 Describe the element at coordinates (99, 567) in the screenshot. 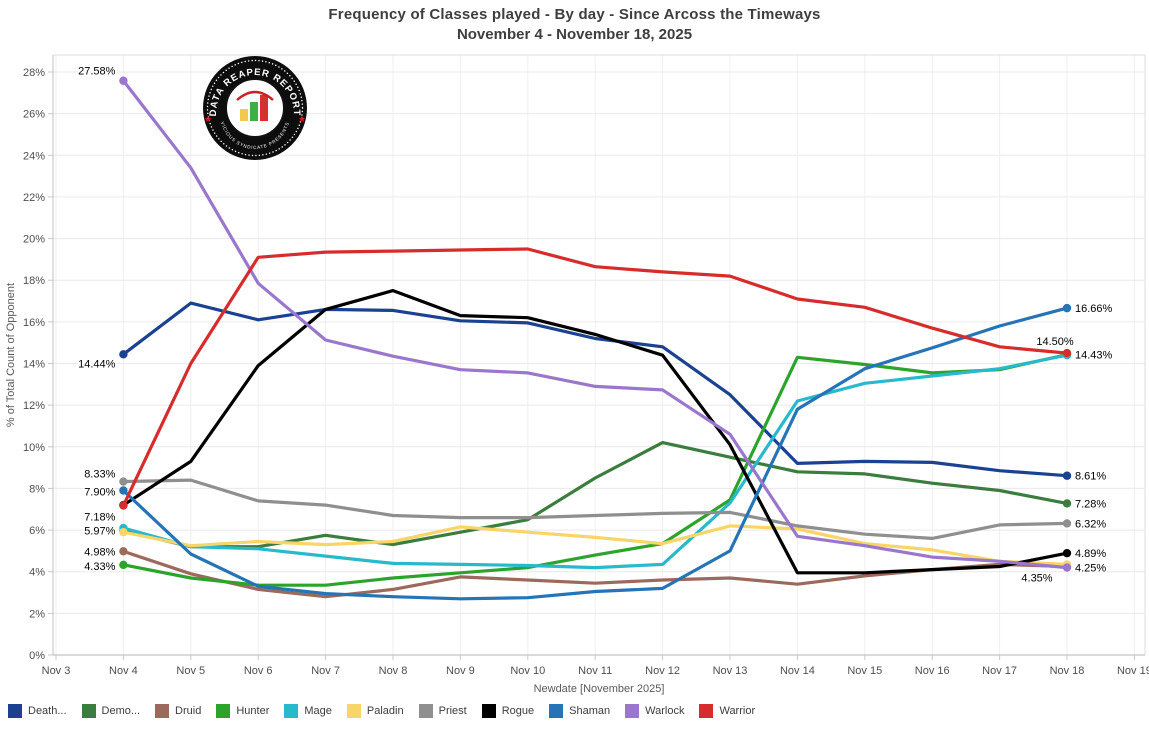

I see `data-label: 4.33%` at that location.